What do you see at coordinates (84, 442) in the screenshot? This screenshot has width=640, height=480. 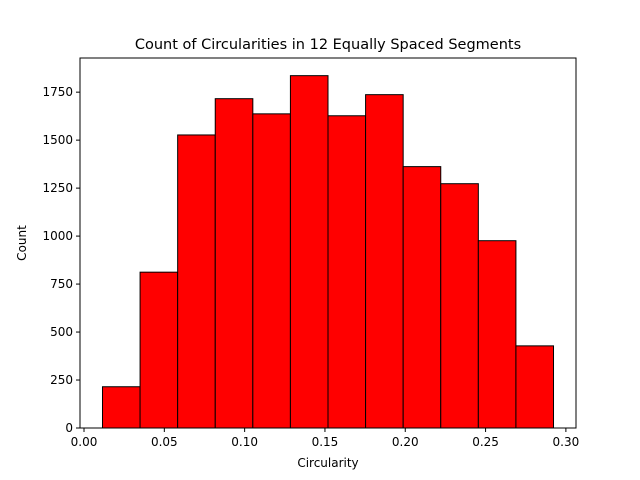 I see `x-tick-label: 0.00` at bounding box center [84, 442].